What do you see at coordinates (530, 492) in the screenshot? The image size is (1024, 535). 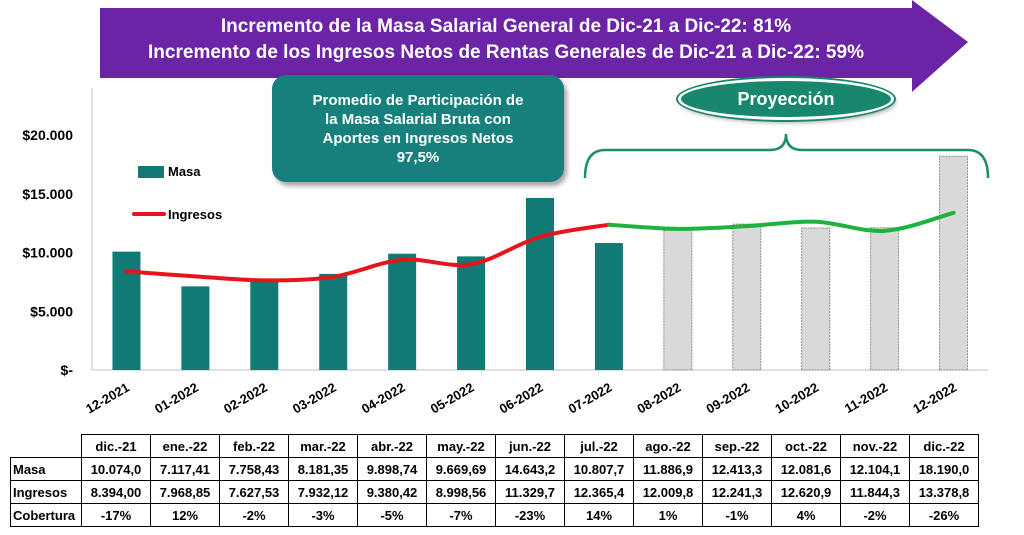 I see `table-cell: 11.329,7` at bounding box center [530, 492].